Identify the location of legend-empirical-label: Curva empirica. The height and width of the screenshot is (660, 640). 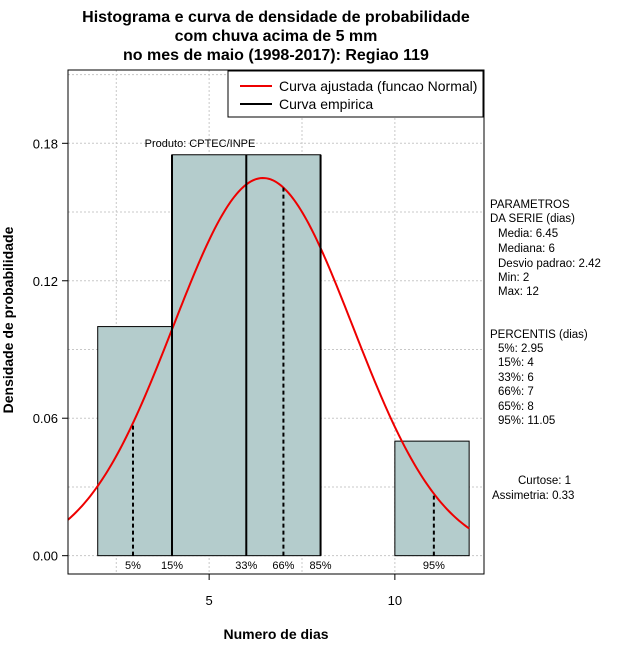
(326, 104).